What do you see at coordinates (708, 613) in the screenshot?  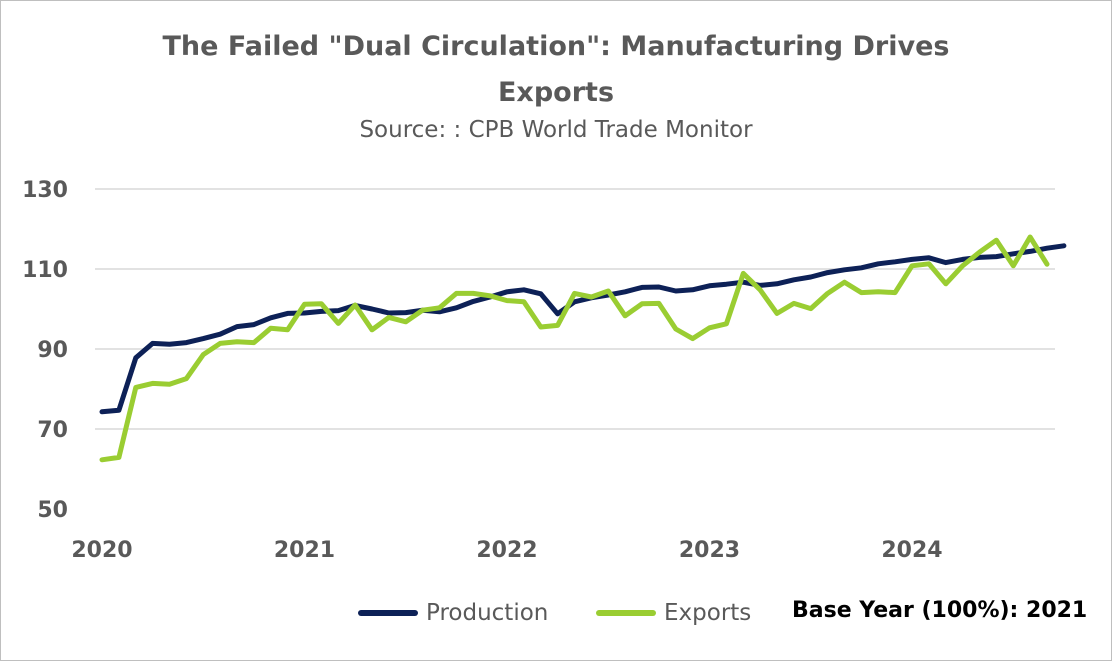 I see `legend-label-exports: Exports` at bounding box center [708, 613].